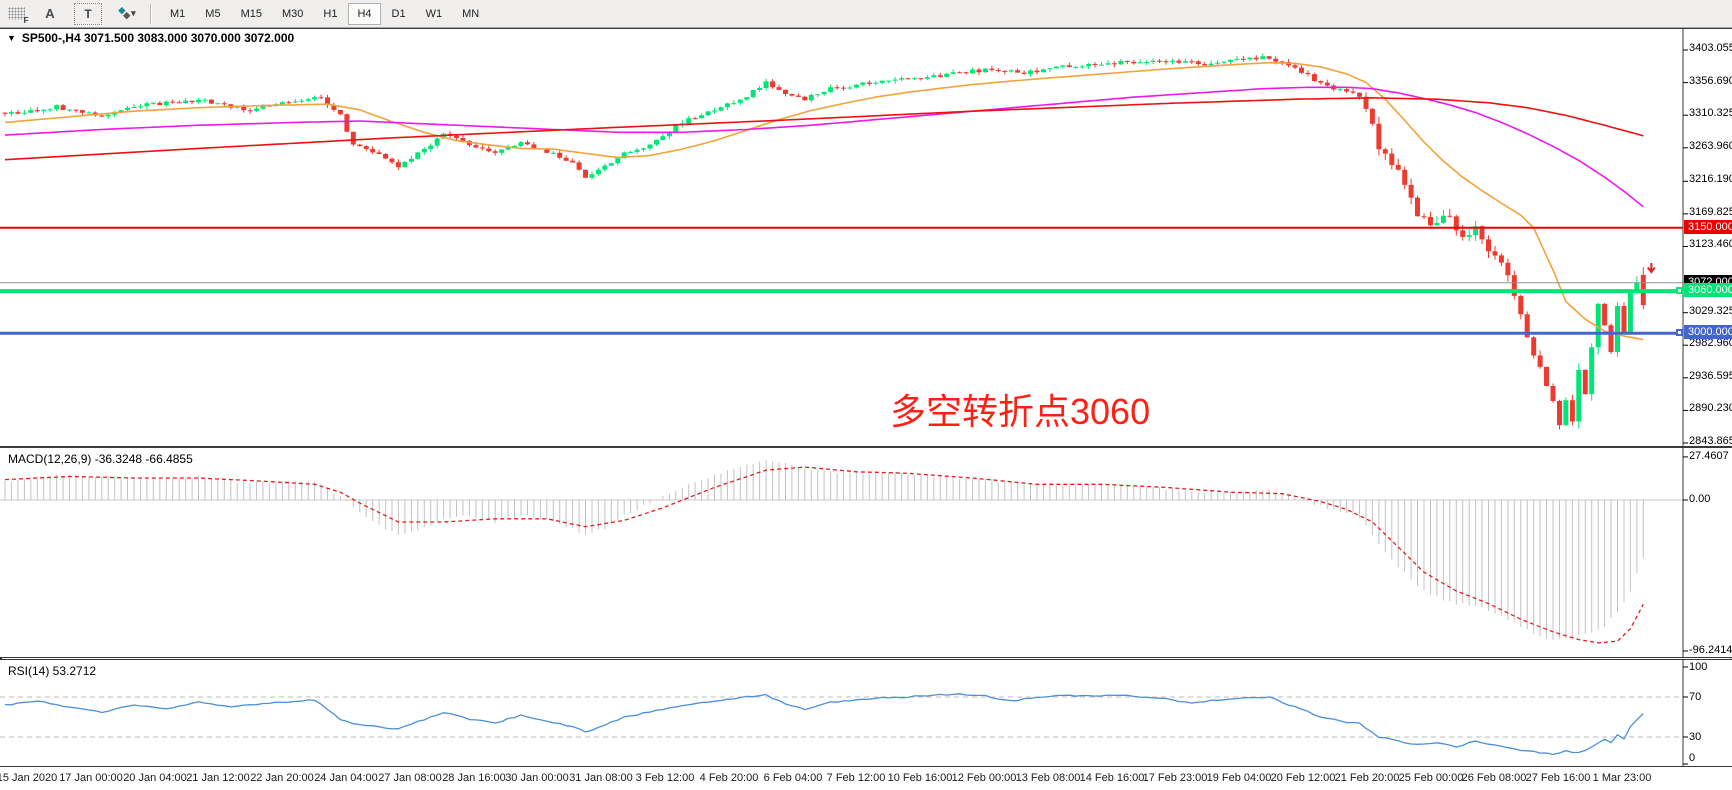  I want to click on price-tick-label: 2890.230, so click(1710, 408).